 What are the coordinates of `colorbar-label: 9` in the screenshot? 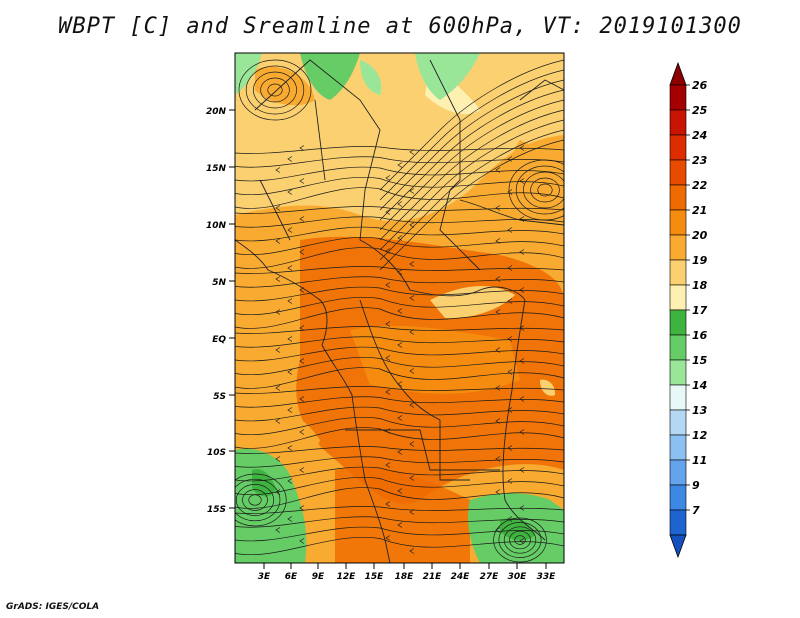 It's located at (696, 485).